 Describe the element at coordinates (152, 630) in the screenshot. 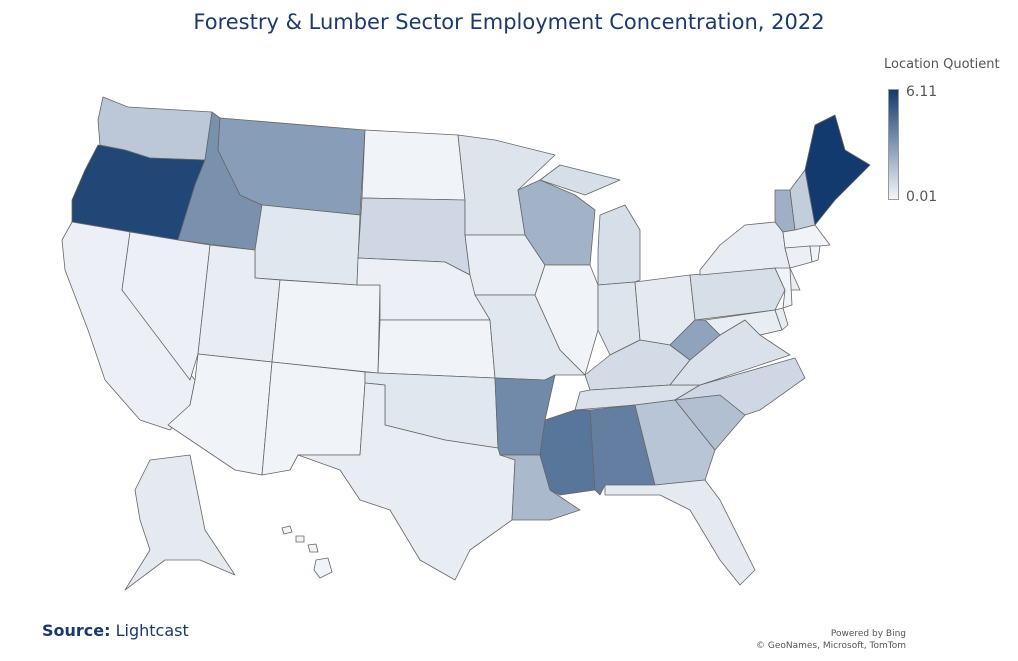

I see `source-value: Lightcast` at that location.